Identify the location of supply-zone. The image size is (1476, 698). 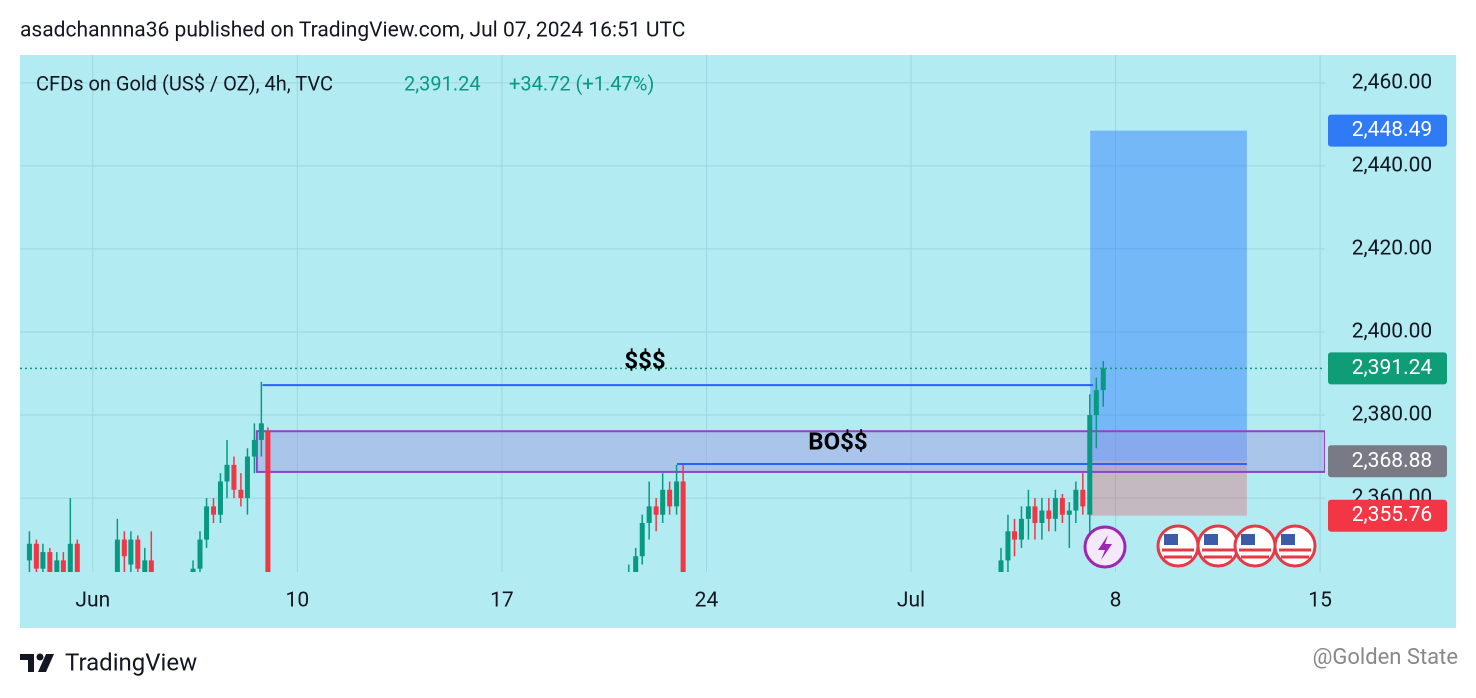
(790, 451).